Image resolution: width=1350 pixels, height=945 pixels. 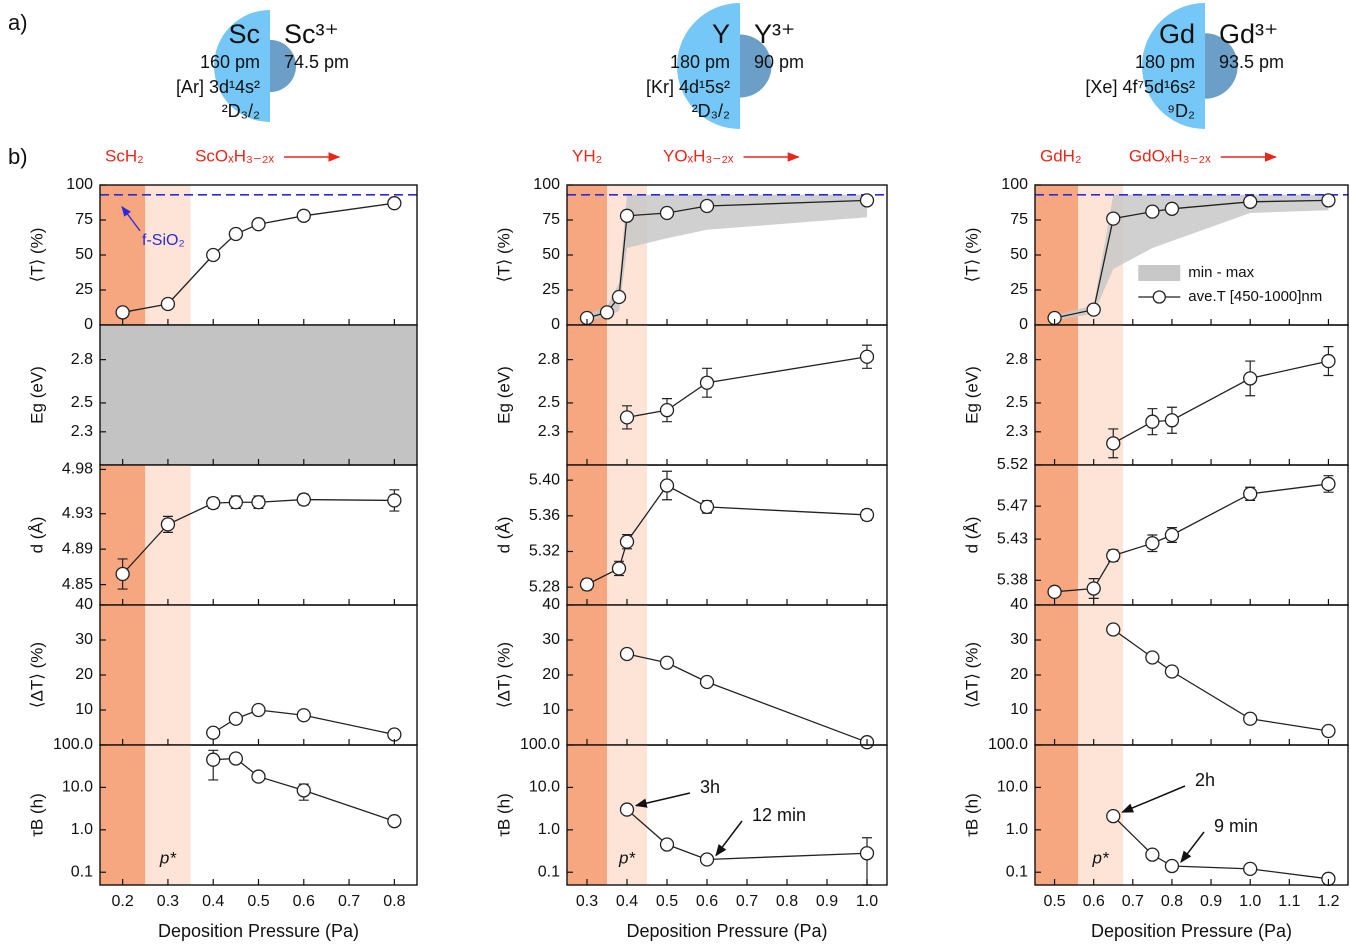 I want to click on x-tick-label: 0.9, so click(x=1211, y=901).